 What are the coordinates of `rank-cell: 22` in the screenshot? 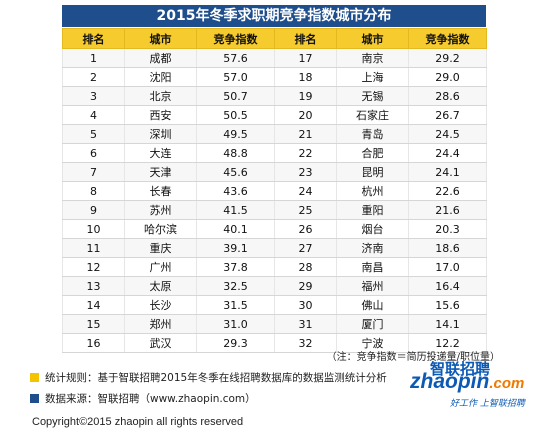 It's located at (305, 153).